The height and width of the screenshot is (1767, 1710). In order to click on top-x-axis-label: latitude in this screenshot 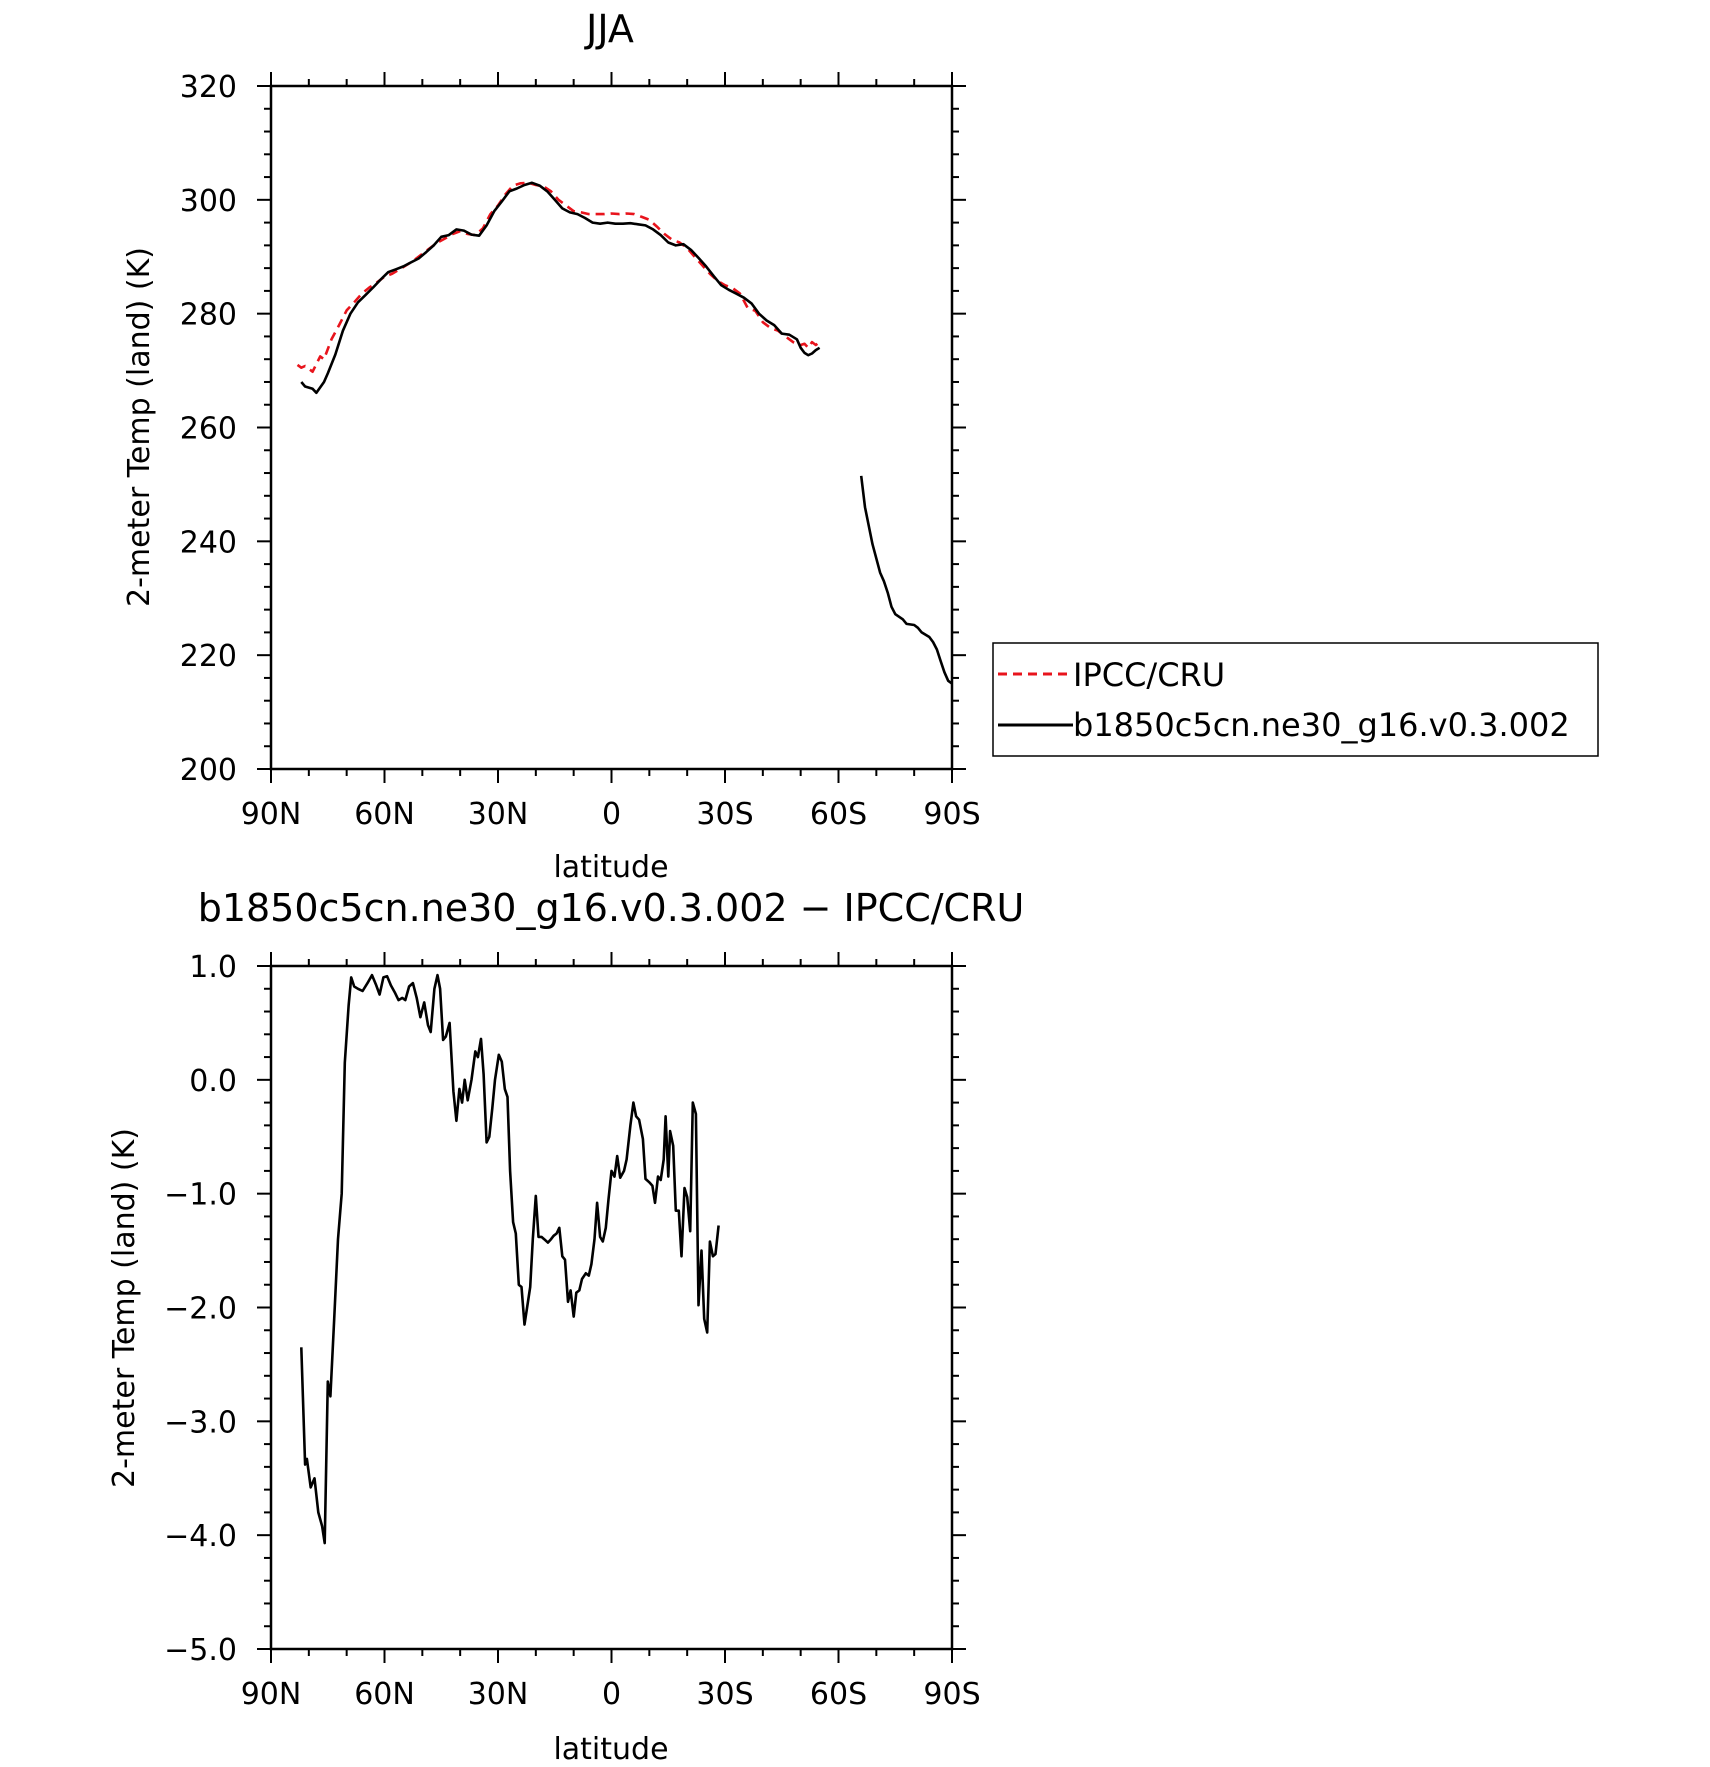, I will do `click(610, 867)`.